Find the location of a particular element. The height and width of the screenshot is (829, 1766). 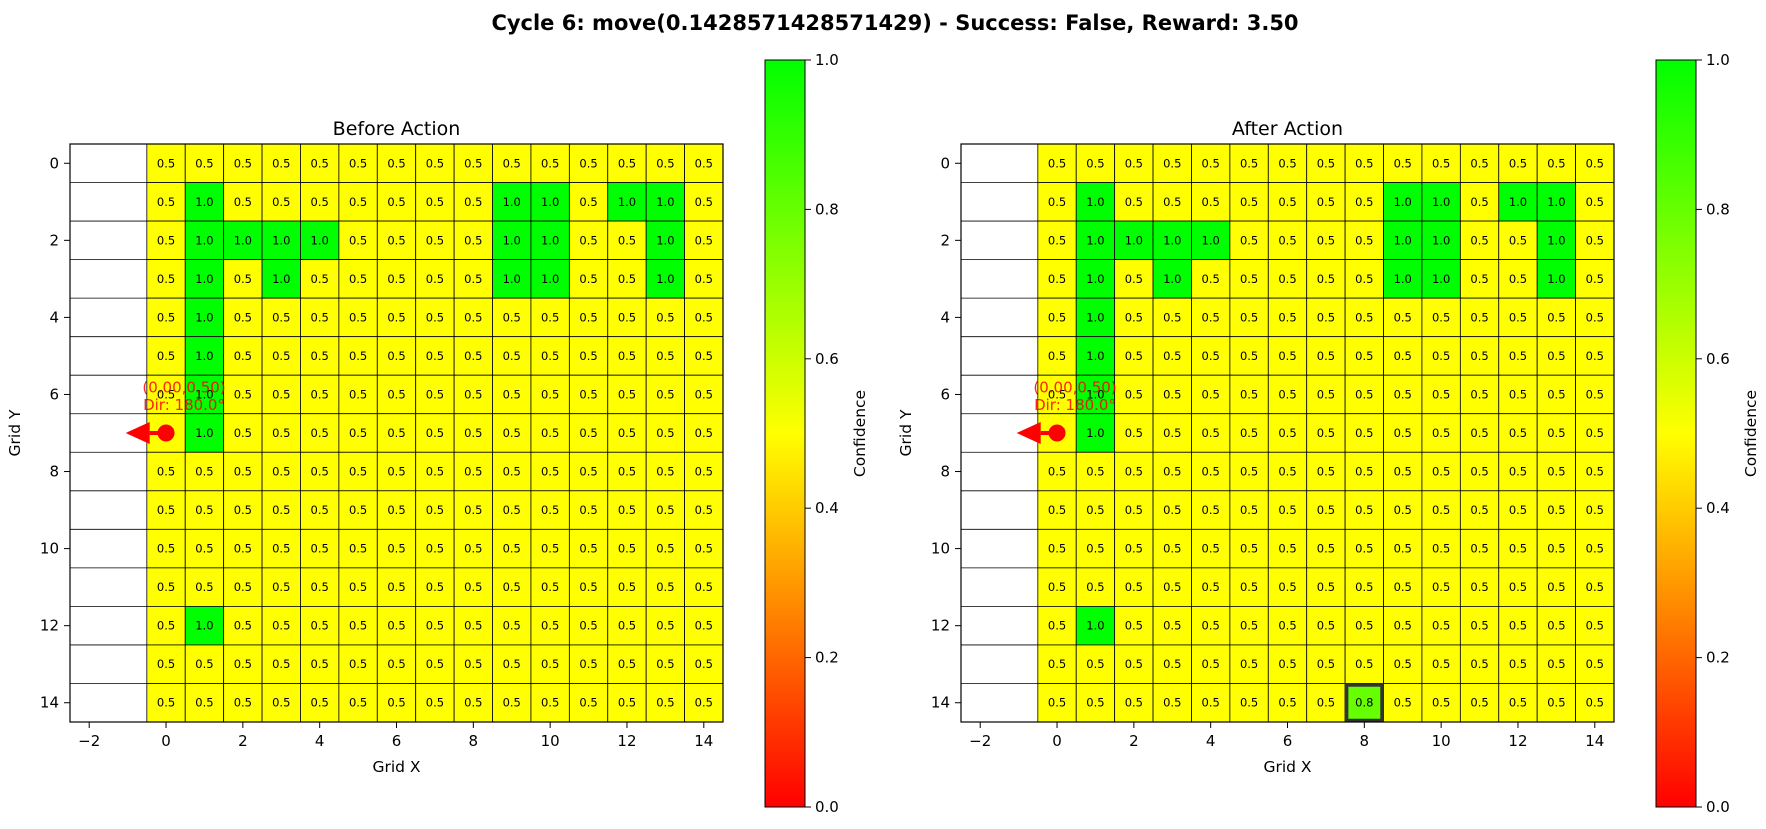

y-tick-label: 14 is located at coordinates (940, 703).